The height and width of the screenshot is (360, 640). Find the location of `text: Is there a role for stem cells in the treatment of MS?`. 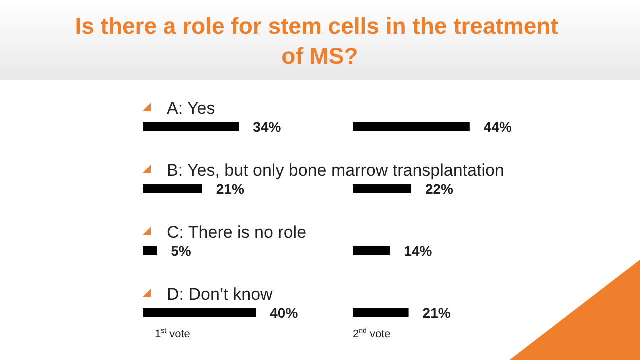

text: Is there a role for stem cells in the treatment of MS? is located at coordinates (320, 41).